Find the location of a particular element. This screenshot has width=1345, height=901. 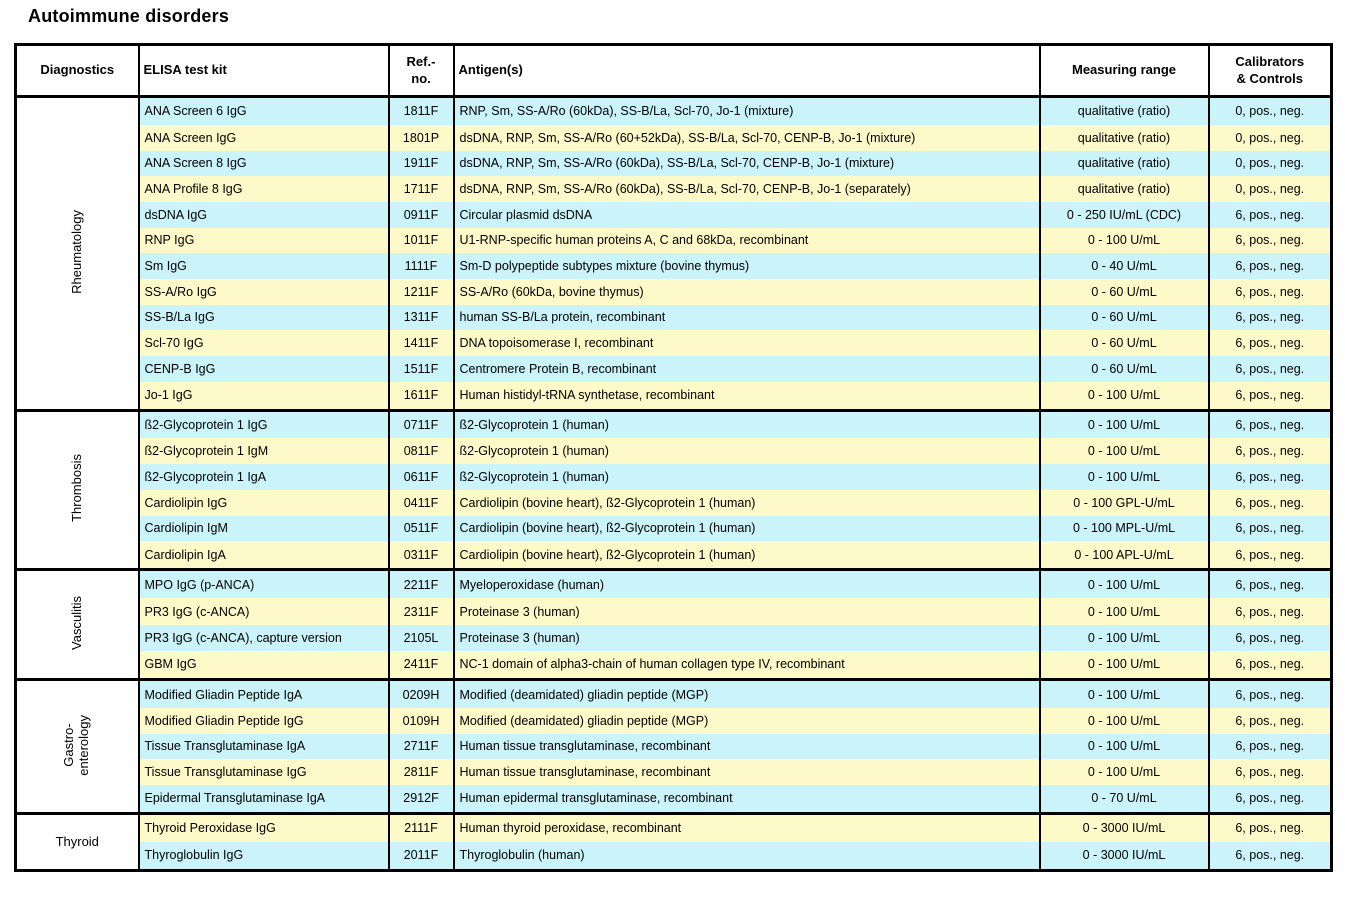

kit-cell: PR3 IgG (c-ANCA), capture version is located at coordinates (263, 637).